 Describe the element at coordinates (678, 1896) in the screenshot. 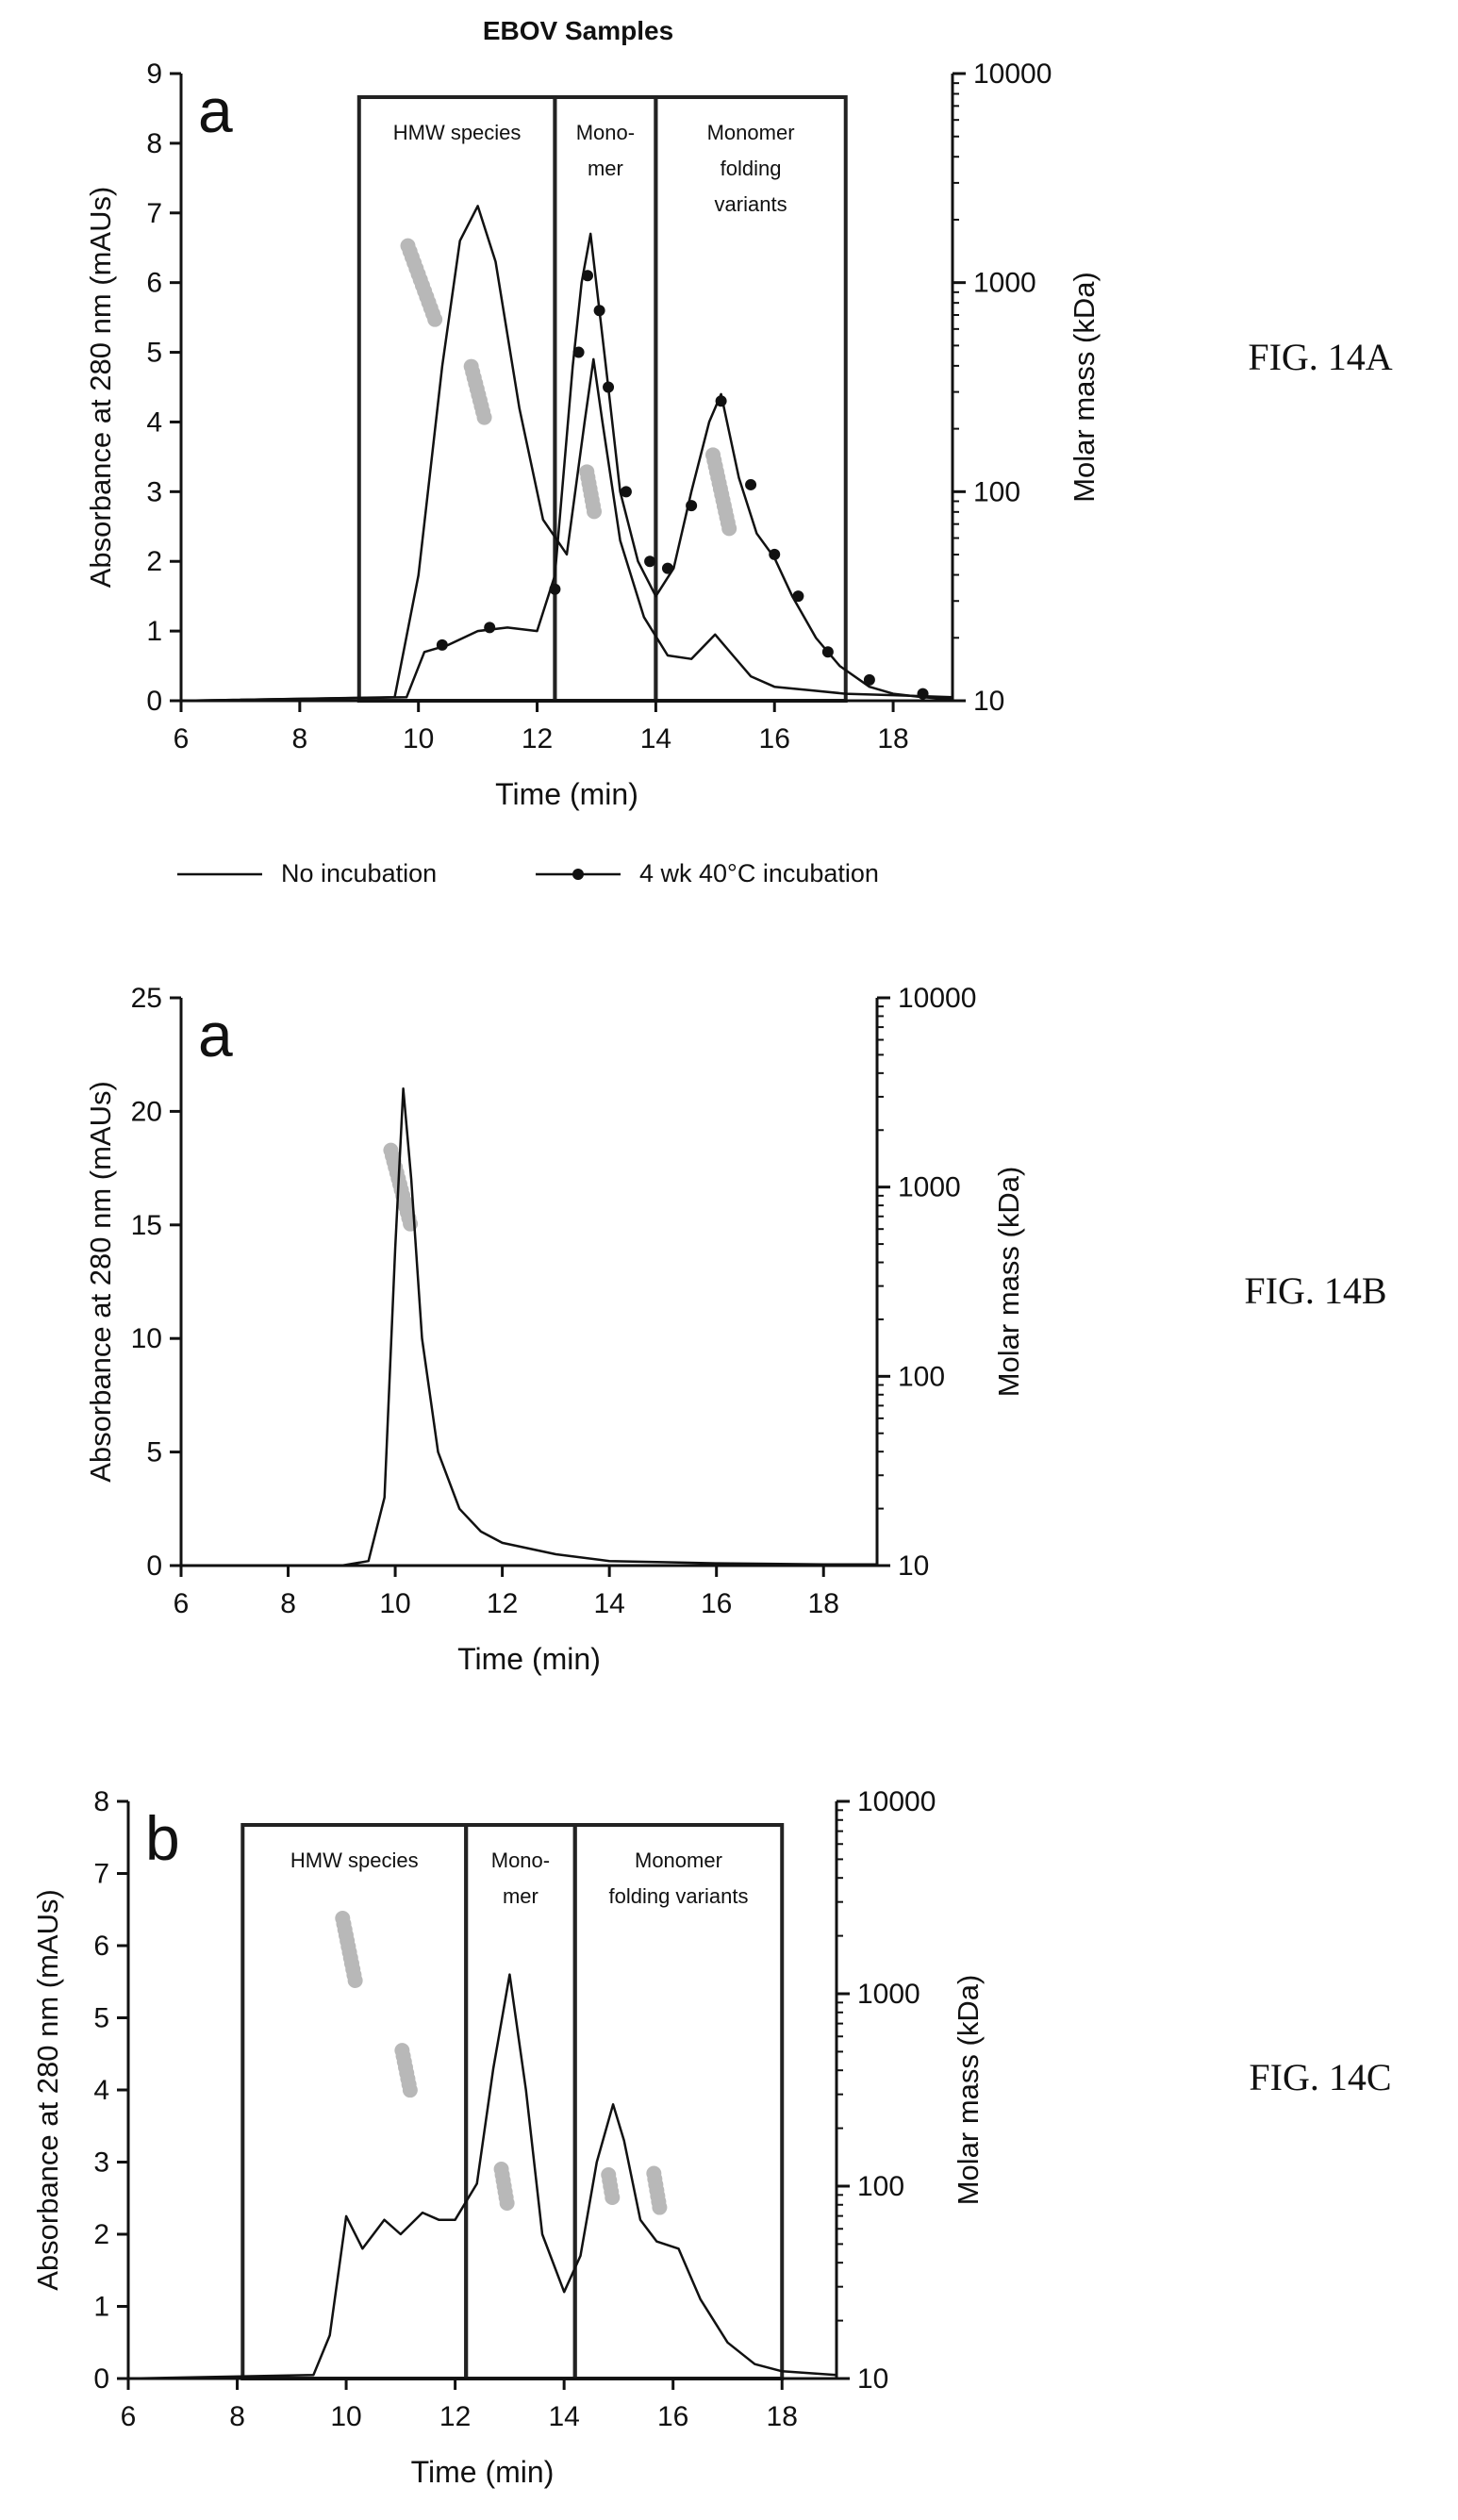

I see `region-label: folding variants` at that location.